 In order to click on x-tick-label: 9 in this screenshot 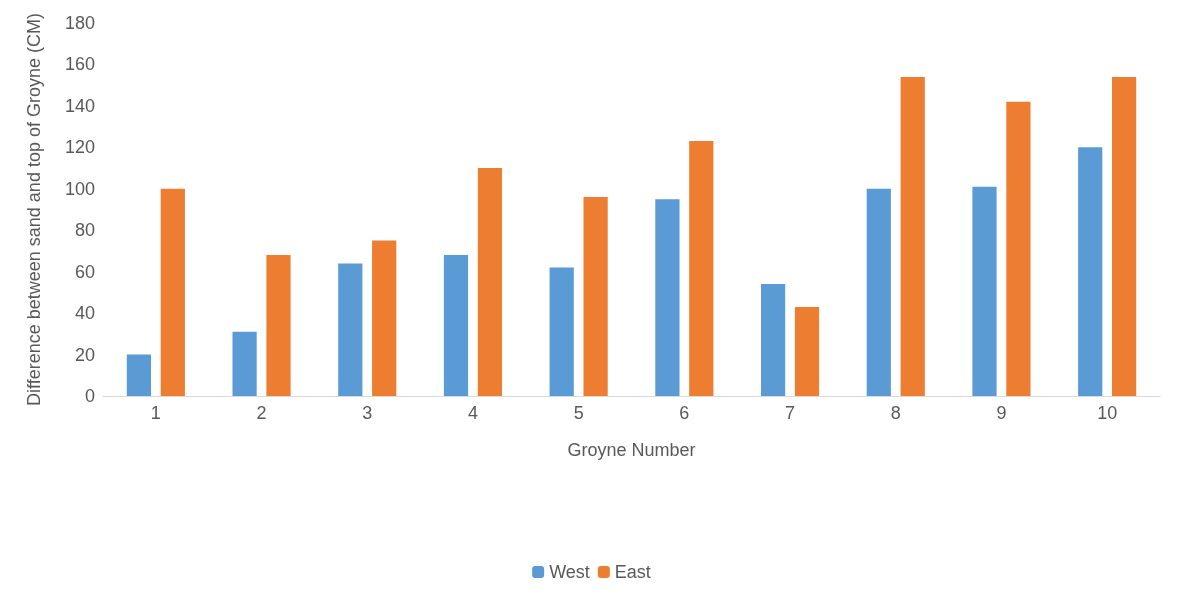, I will do `click(1001, 413)`.